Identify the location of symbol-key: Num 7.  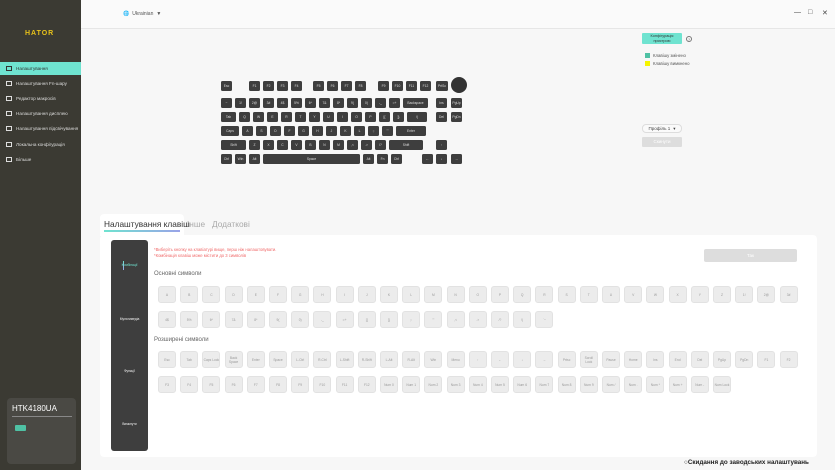
(544, 384).